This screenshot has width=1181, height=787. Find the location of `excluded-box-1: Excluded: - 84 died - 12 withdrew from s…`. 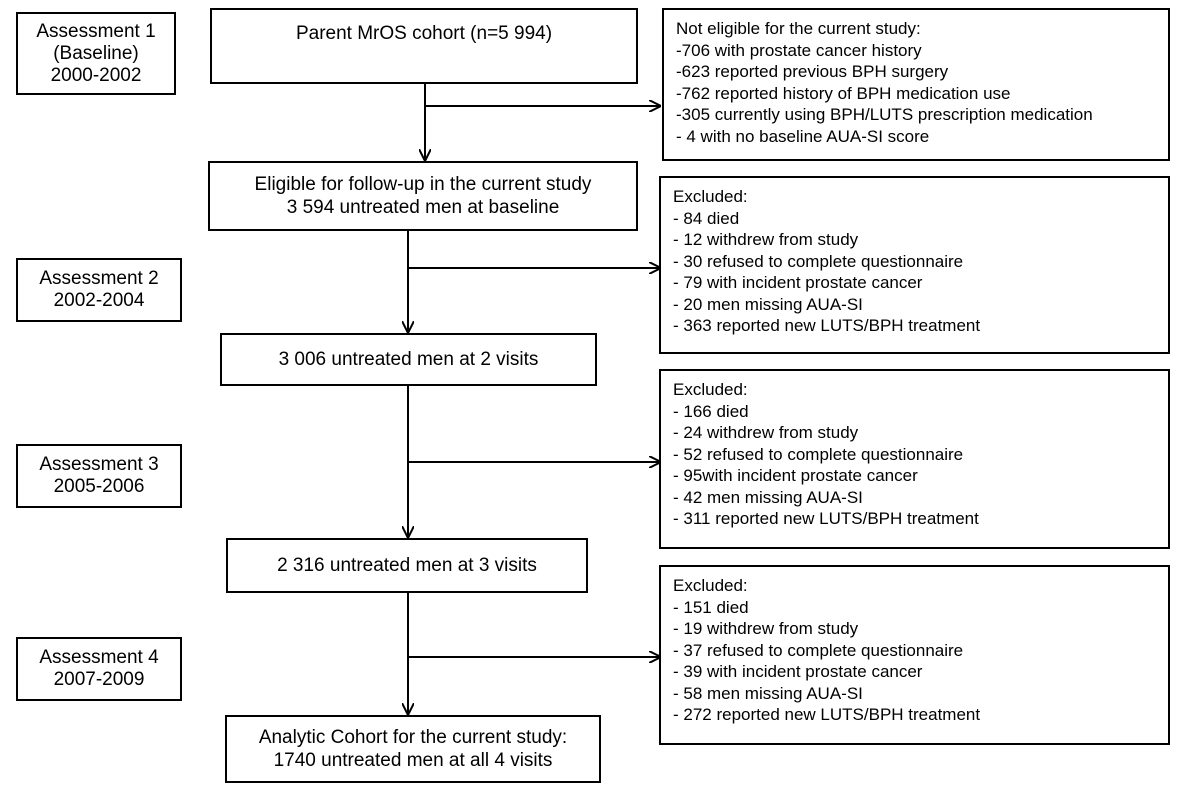

excluded-box-1: Excluded: - 84 died - 12 withdrew from s… is located at coordinates (914, 265).